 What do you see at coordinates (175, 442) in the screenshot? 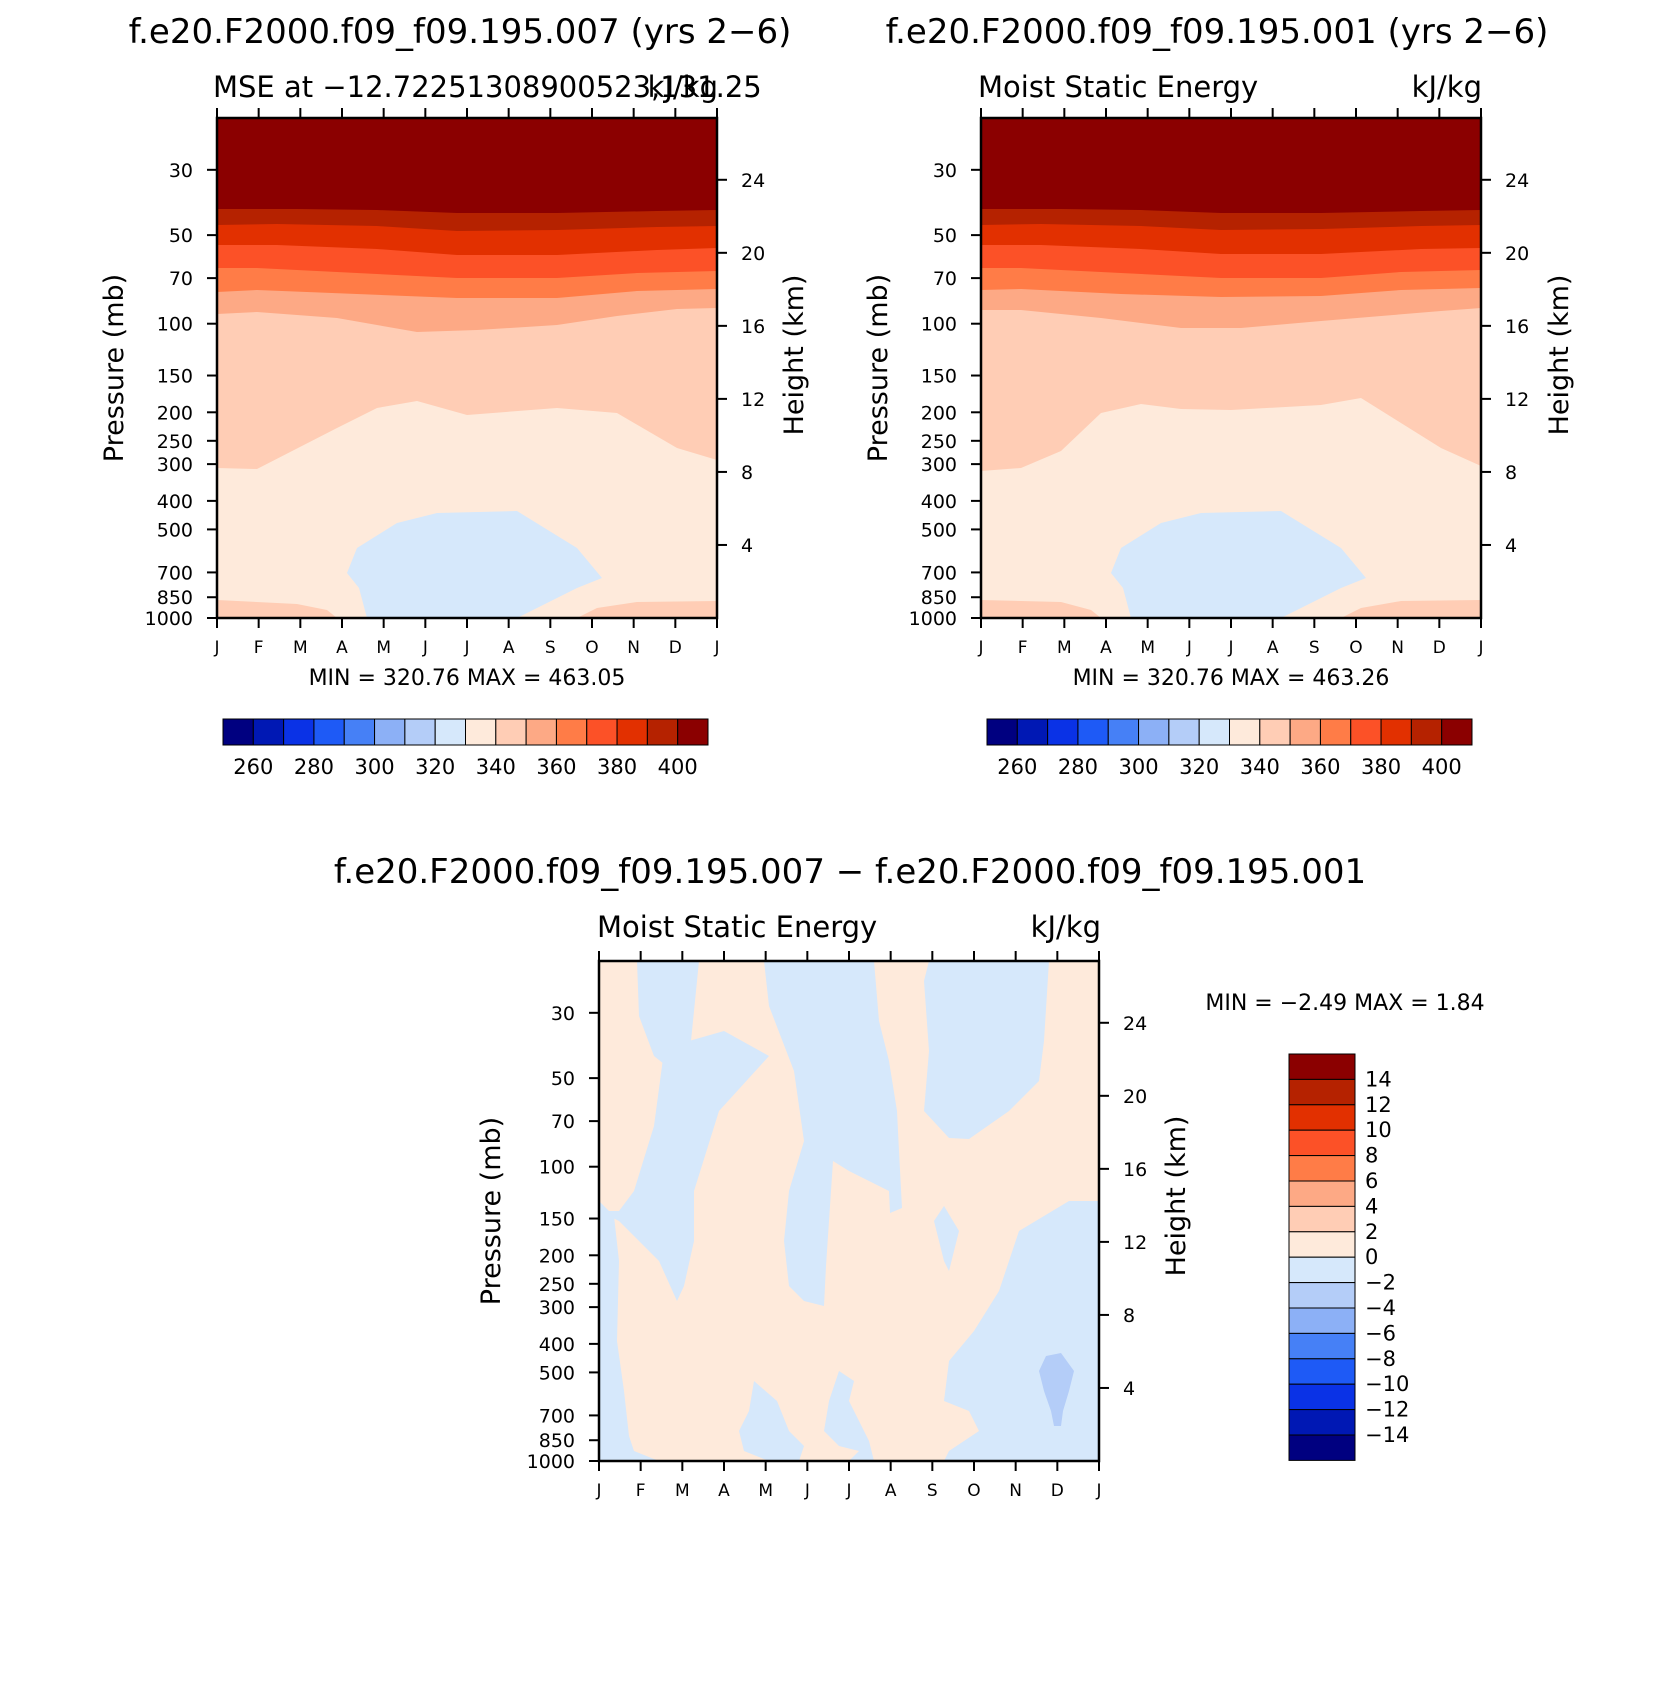
I see `y-tick-label: 250` at bounding box center [175, 442].